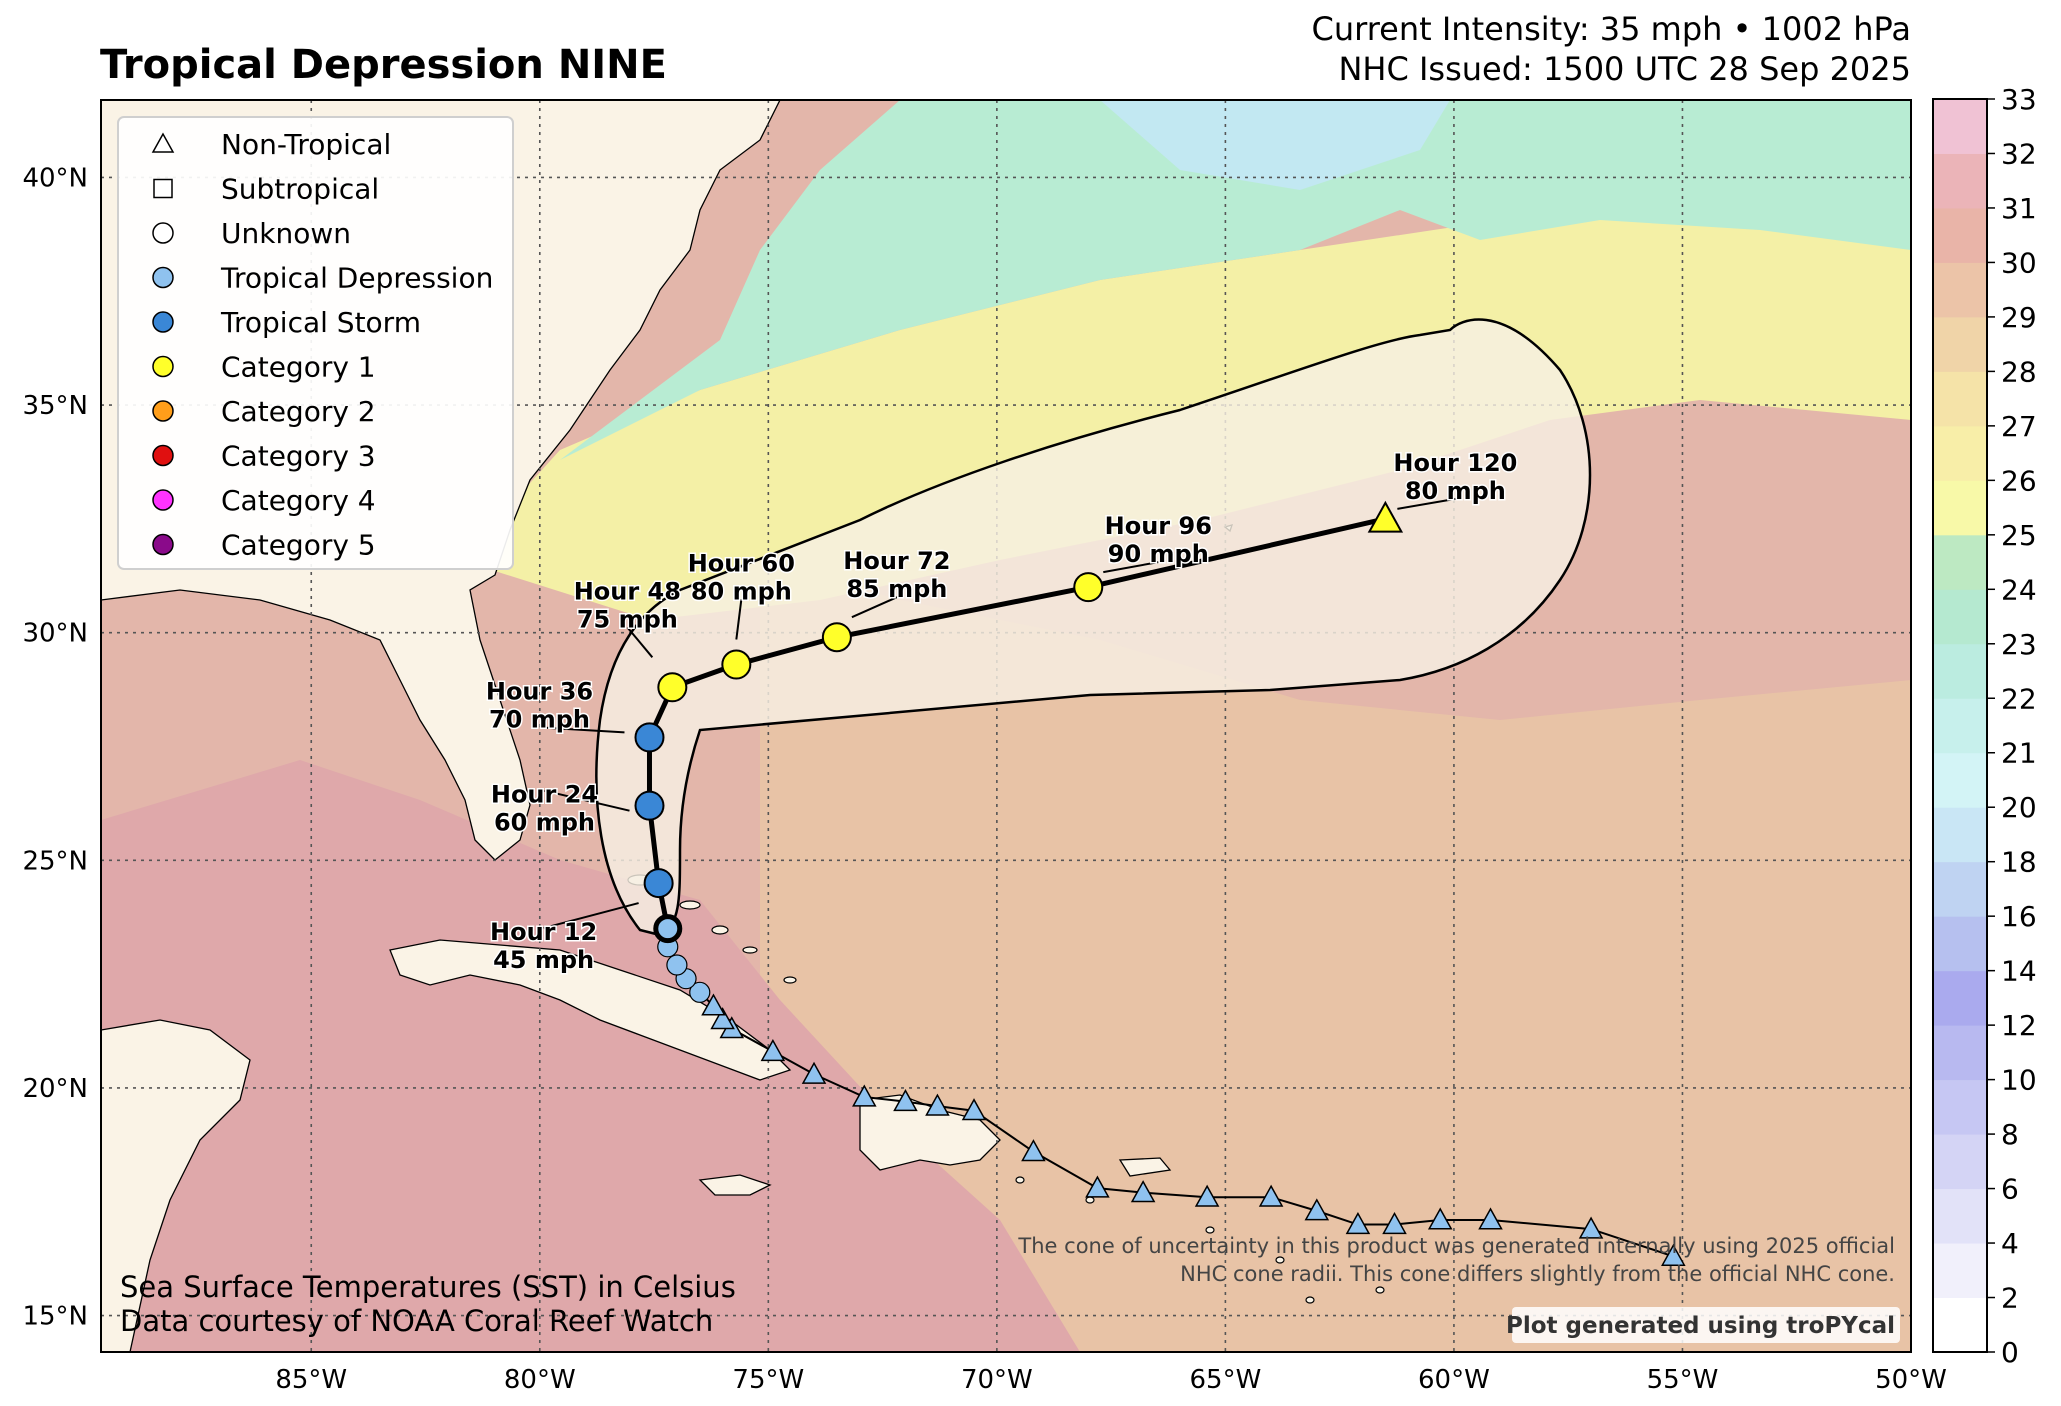 The image size is (2061, 1406). What do you see at coordinates (2019, 426) in the screenshot?
I see `colorbar-tick-label: 27` at bounding box center [2019, 426].